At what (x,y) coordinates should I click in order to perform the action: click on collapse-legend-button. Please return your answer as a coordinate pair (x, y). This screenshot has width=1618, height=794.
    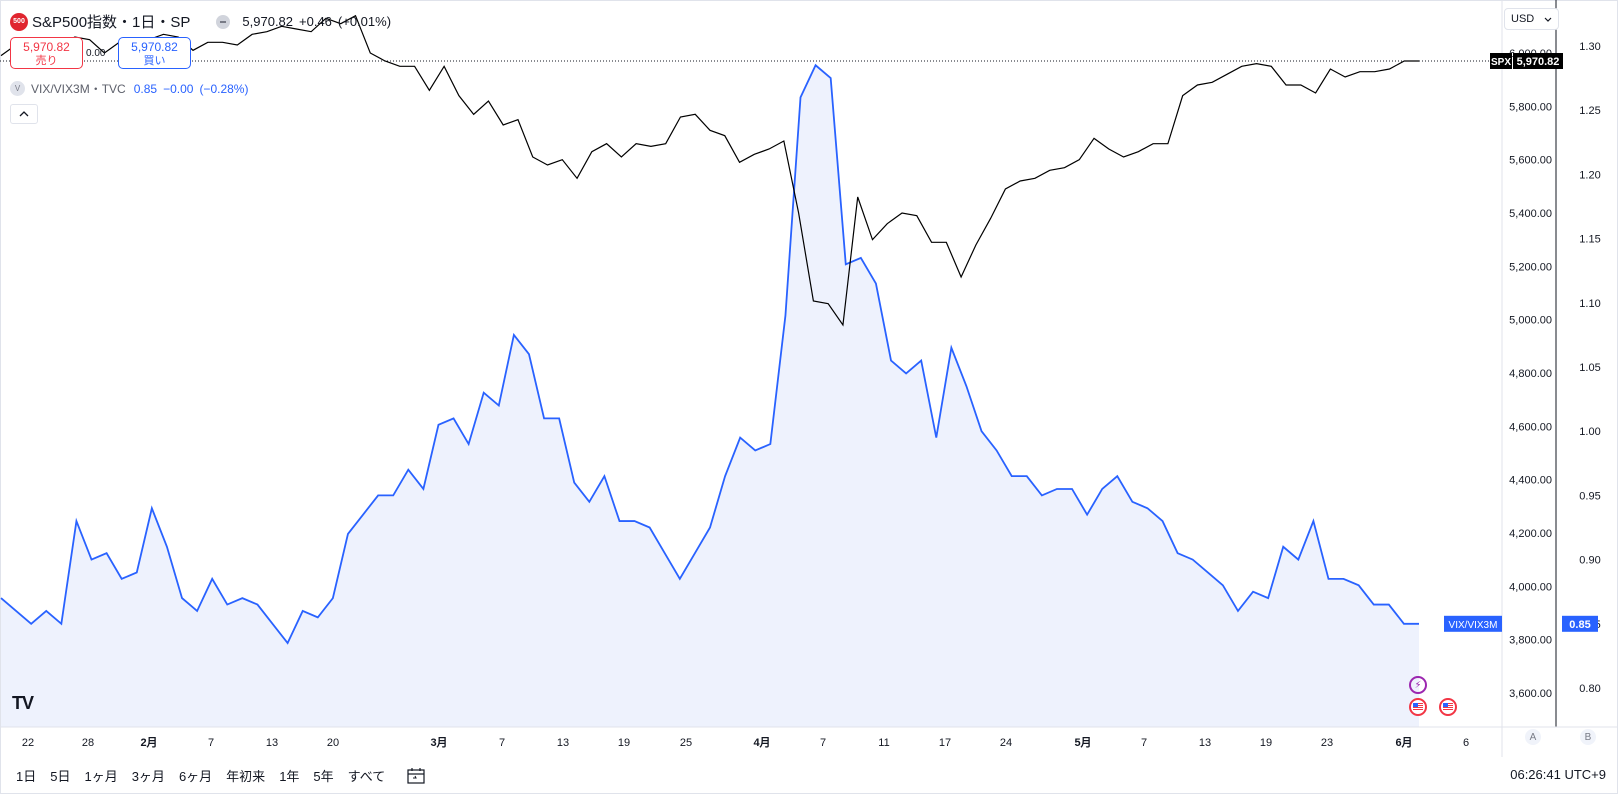
    Looking at the image, I should click on (24, 114).